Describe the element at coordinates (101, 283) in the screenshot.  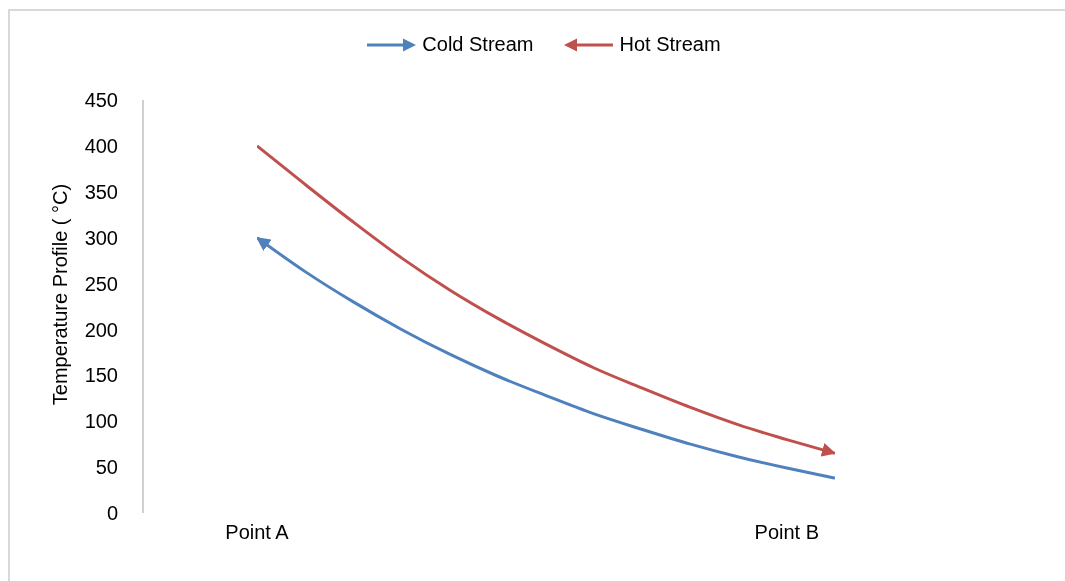
I see `y-tick-label: 250` at that location.